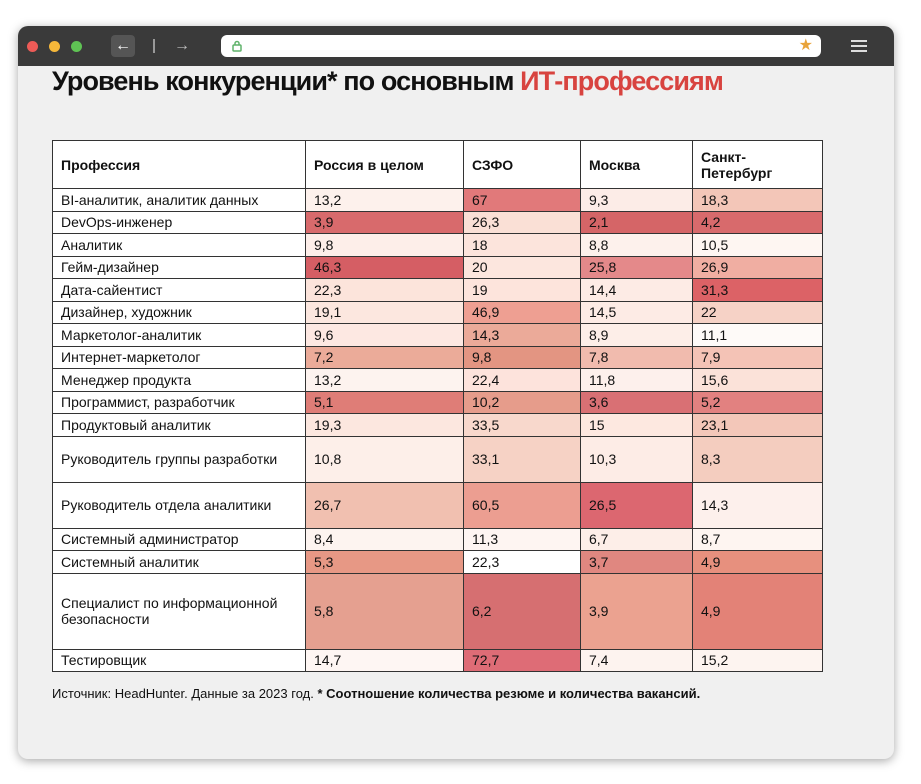  I want to click on profession-cell: Дизайнер, художник, so click(179, 312).